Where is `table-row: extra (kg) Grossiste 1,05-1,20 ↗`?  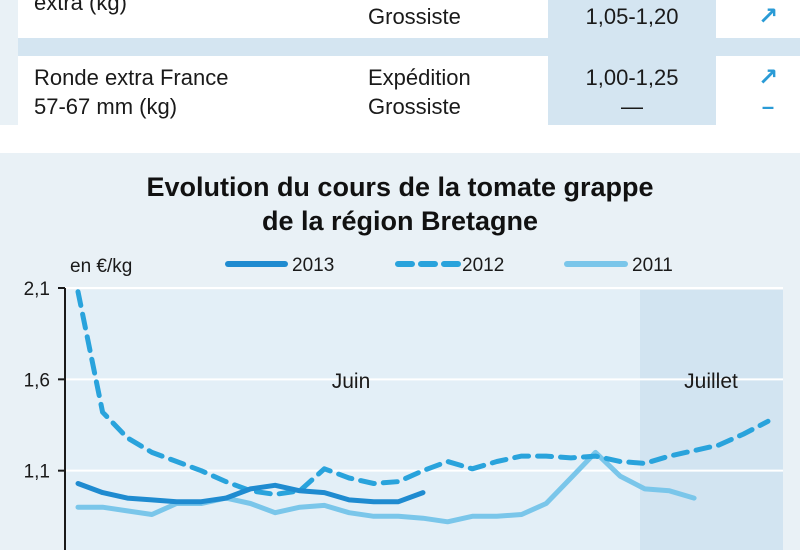 table-row: extra (kg) Grossiste 1,05-1,20 ↗ is located at coordinates (409, 19).